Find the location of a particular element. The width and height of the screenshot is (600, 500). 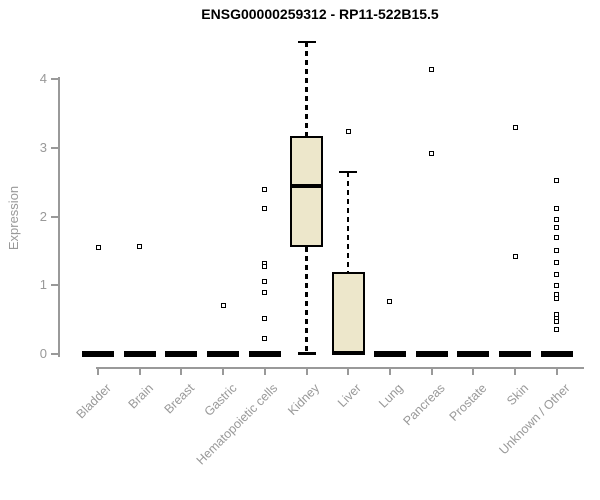

x-tick-label: Lung is located at coordinates (391, 396).